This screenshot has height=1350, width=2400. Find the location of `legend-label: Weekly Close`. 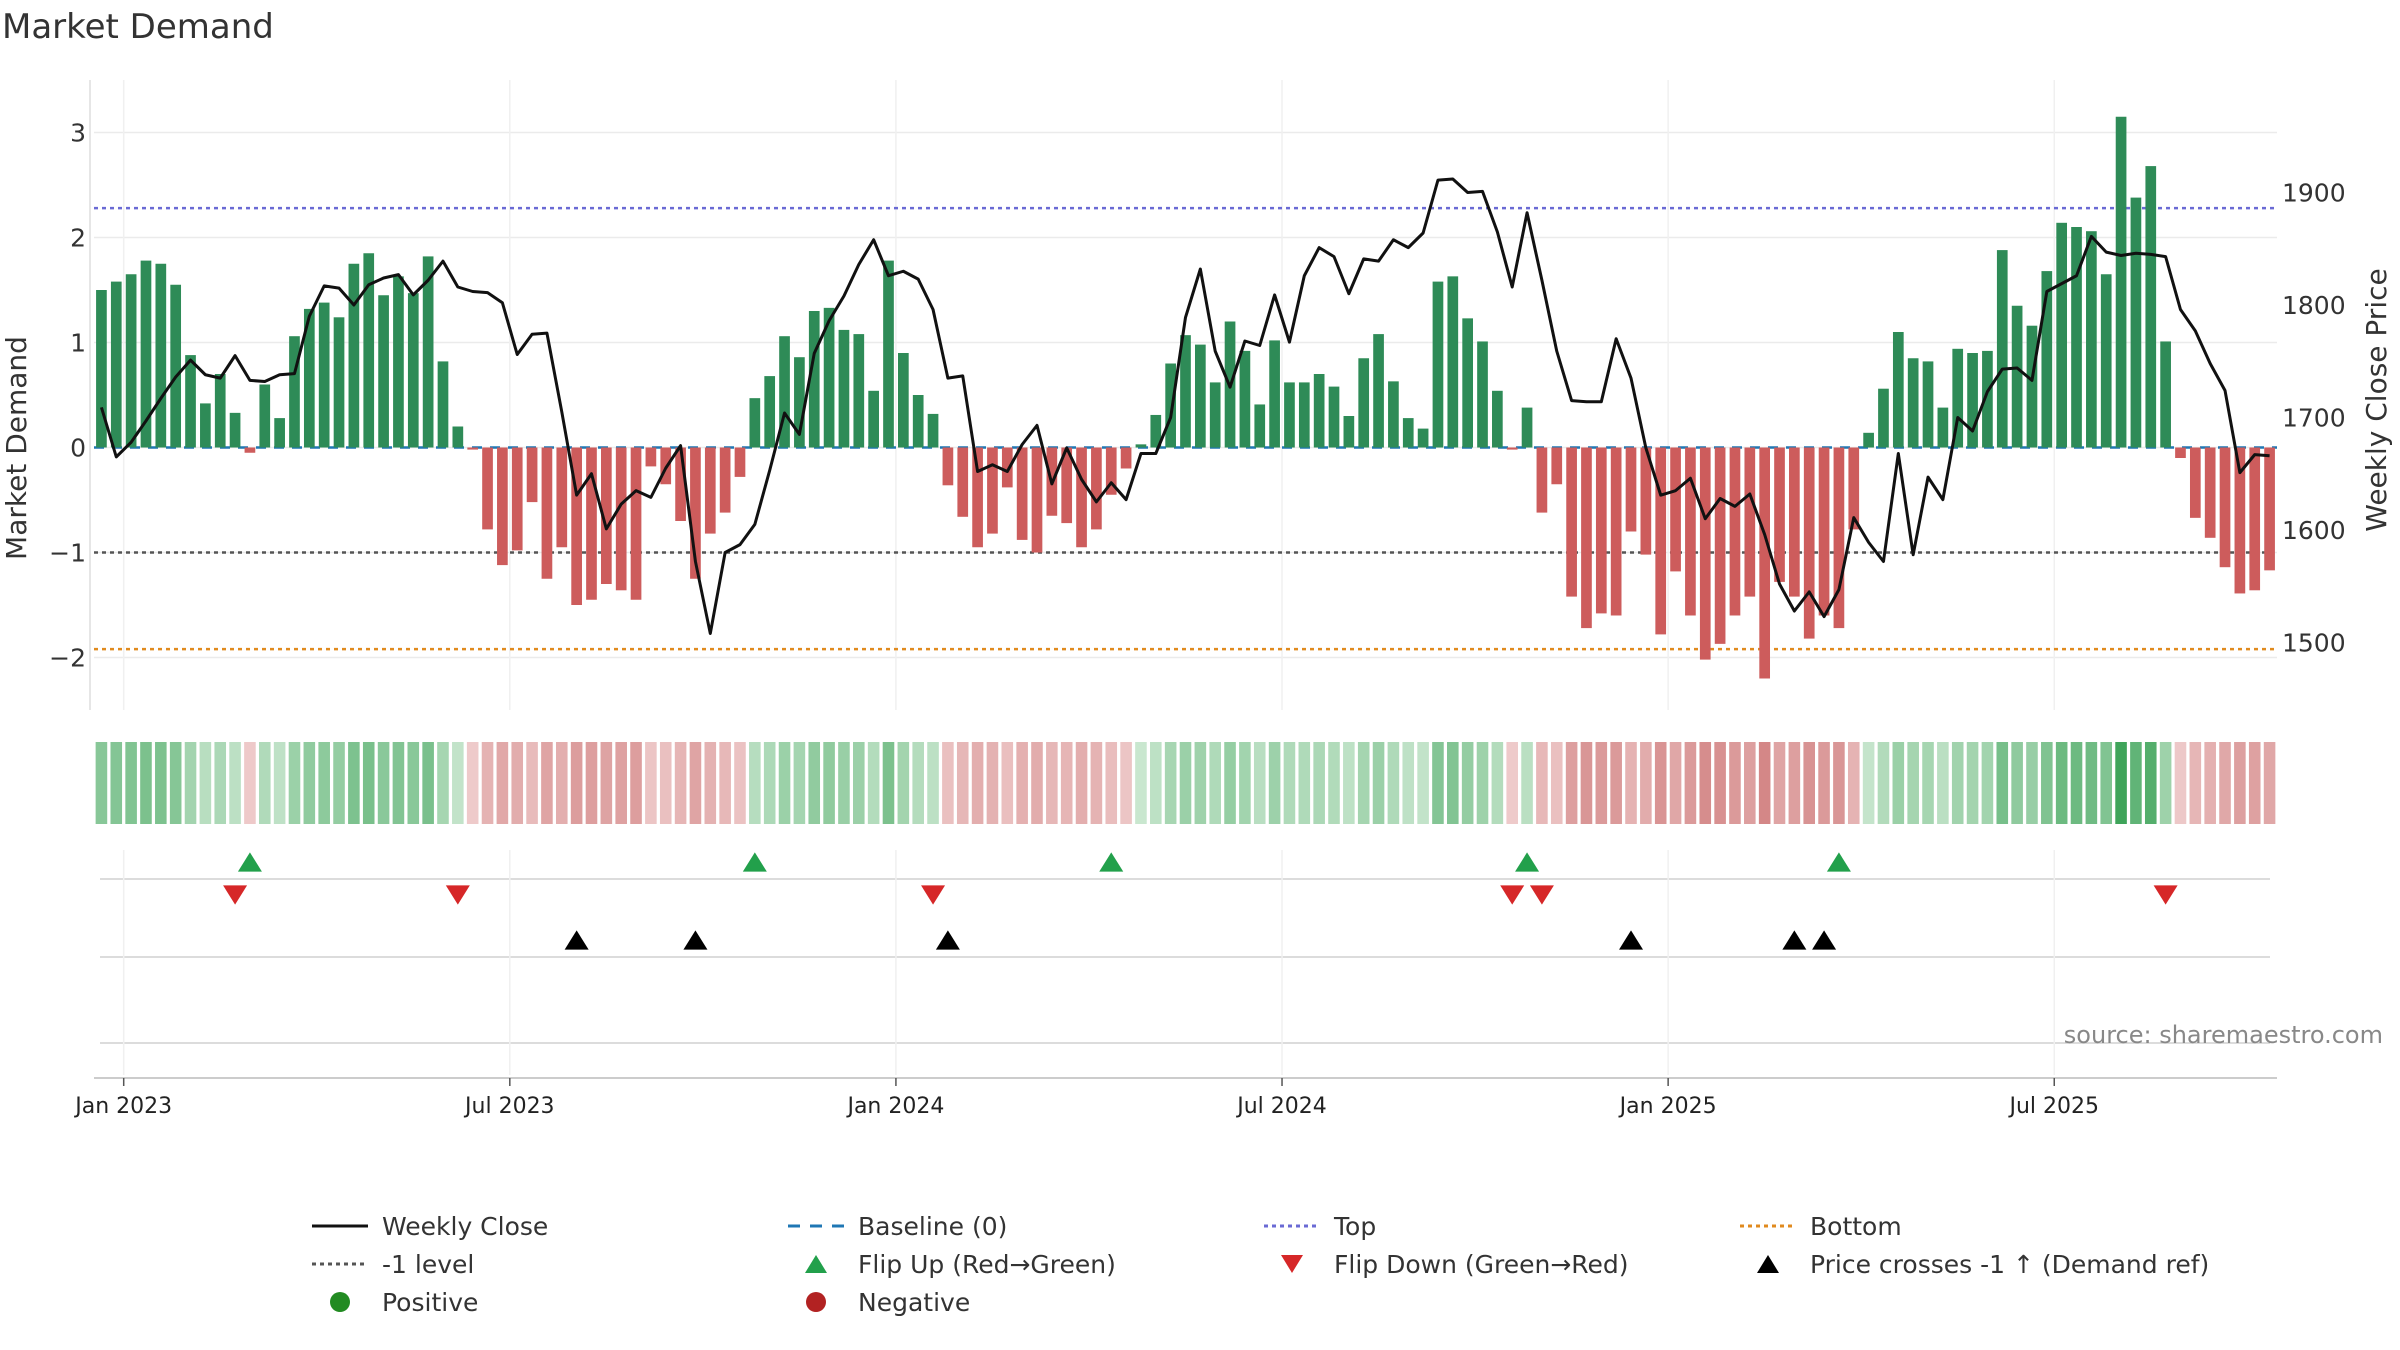

legend-label: Weekly Close is located at coordinates (465, 1226).